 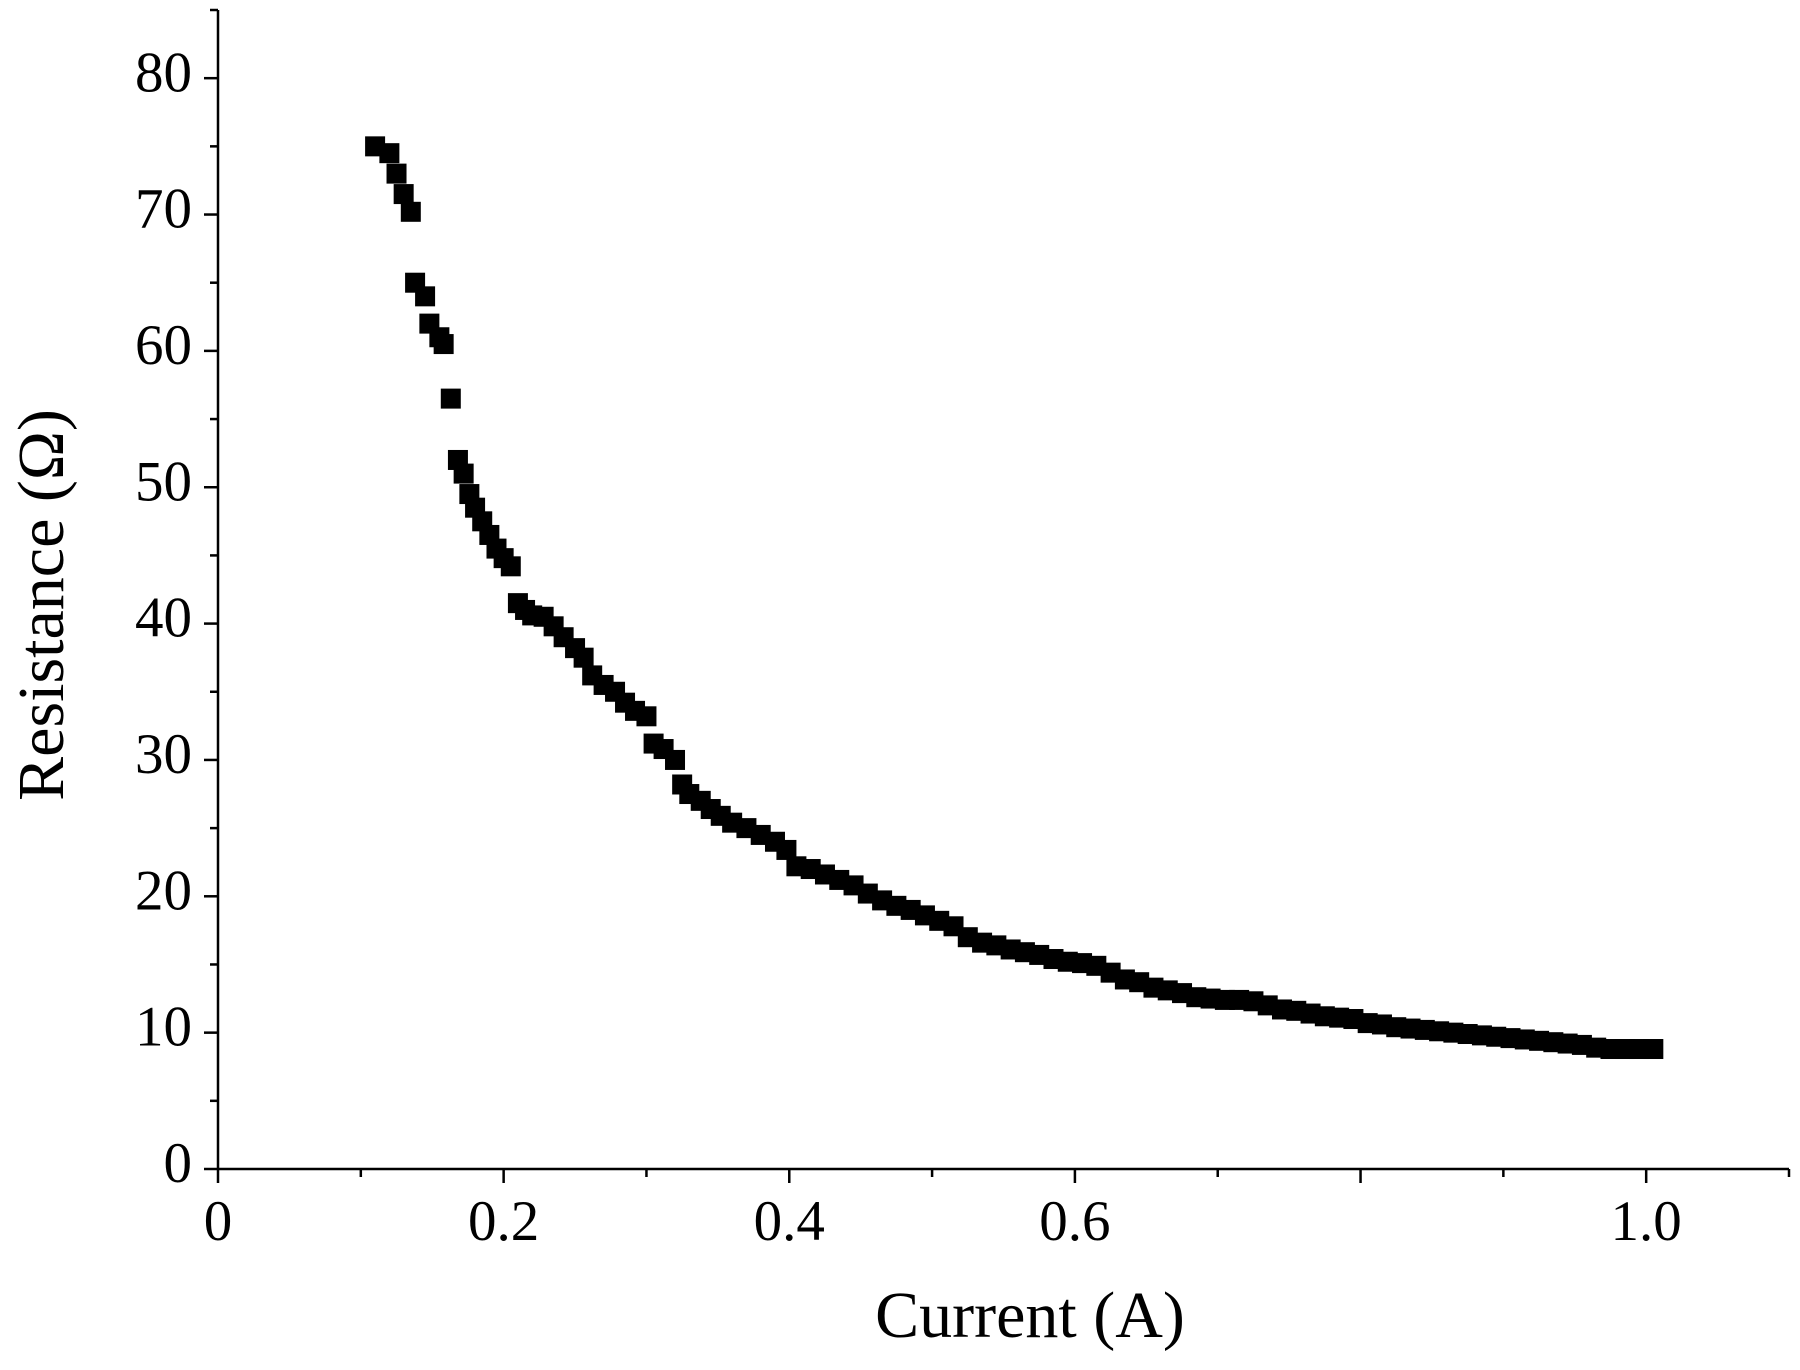 I want to click on y-tick-label: 60, so click(x=163, y=345).